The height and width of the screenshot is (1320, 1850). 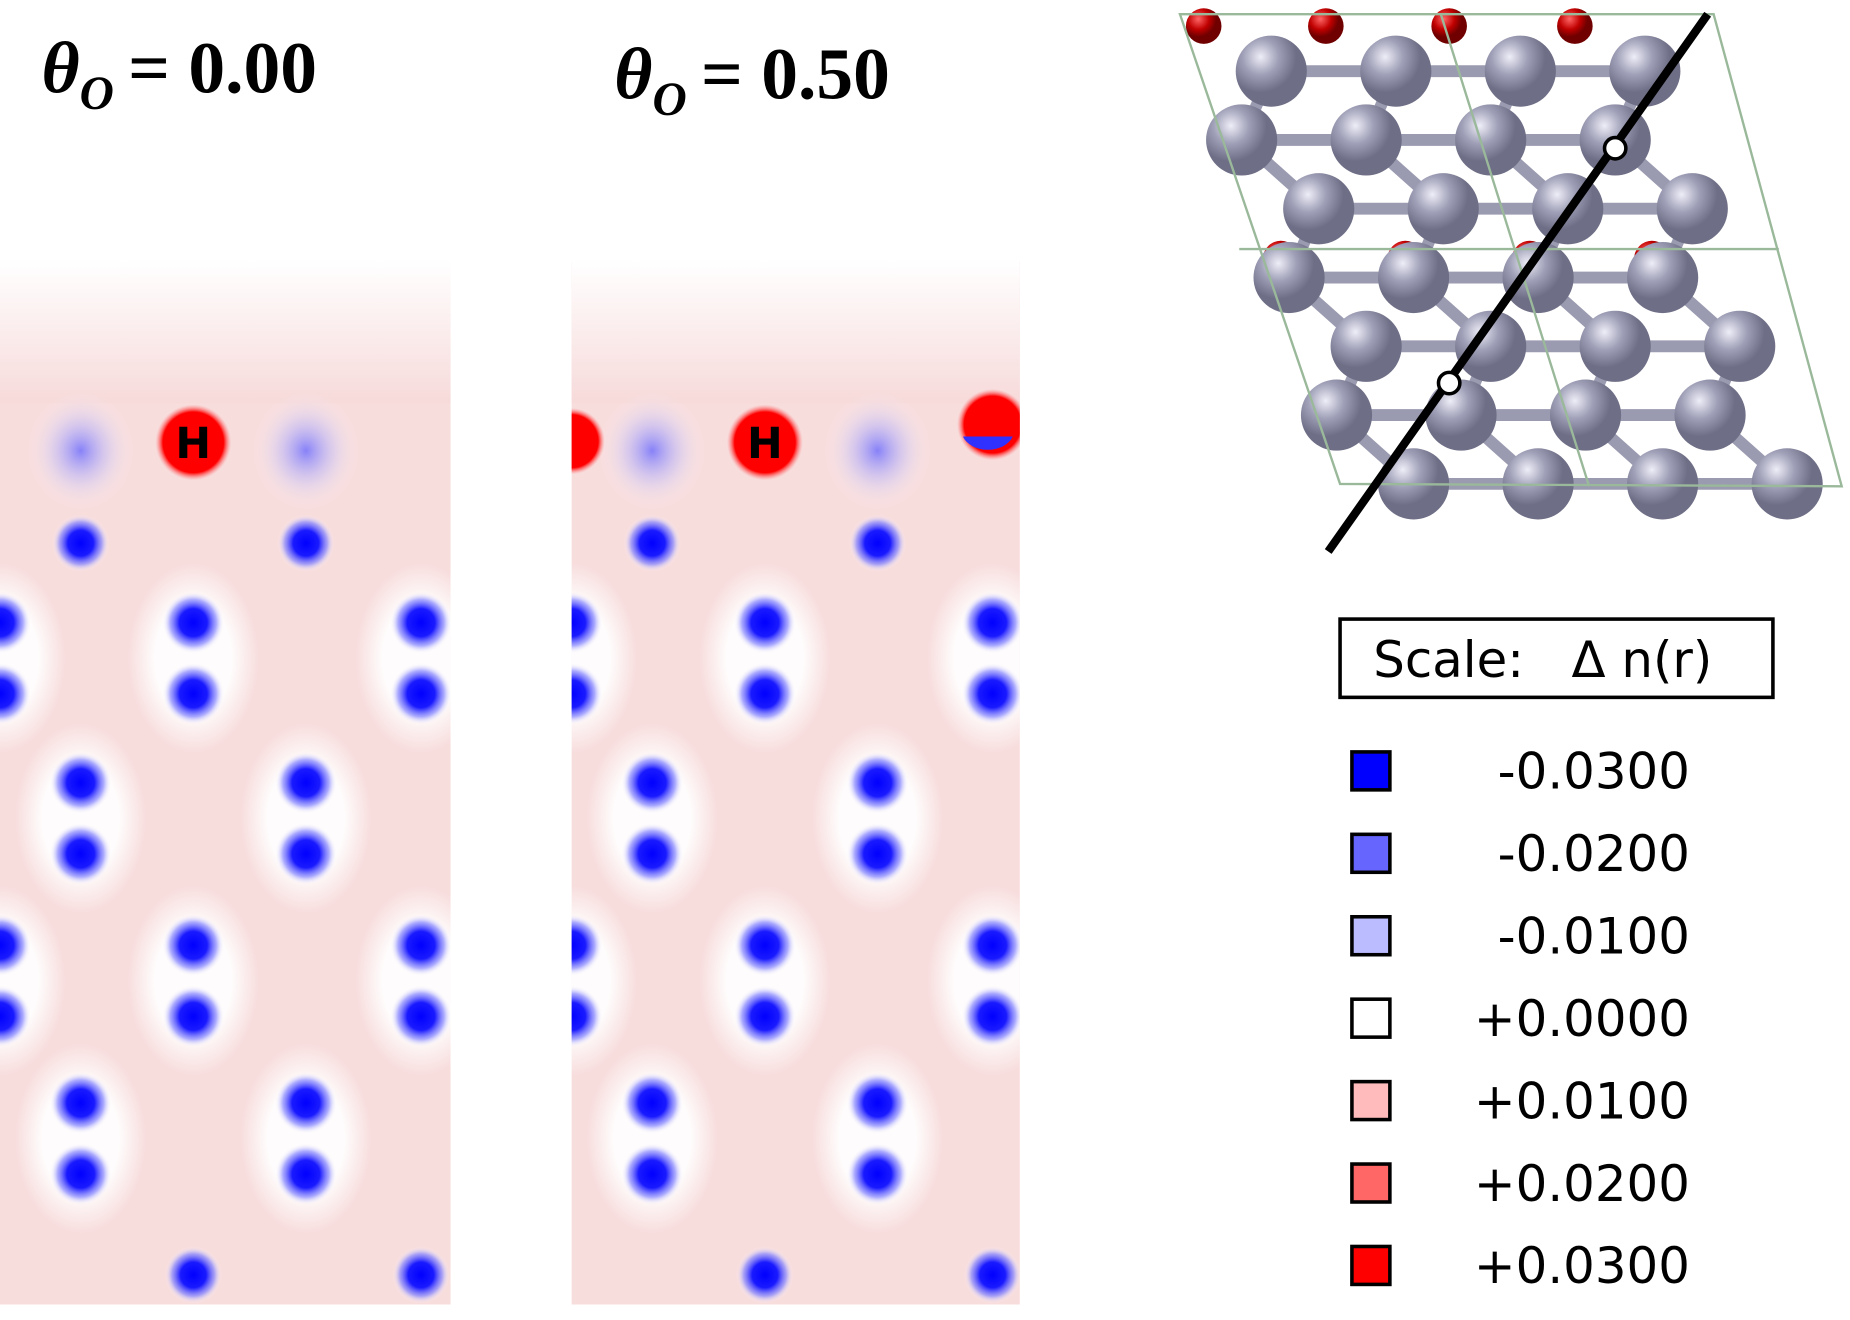 I want to click on h-blob, so click(x=764, y=442).